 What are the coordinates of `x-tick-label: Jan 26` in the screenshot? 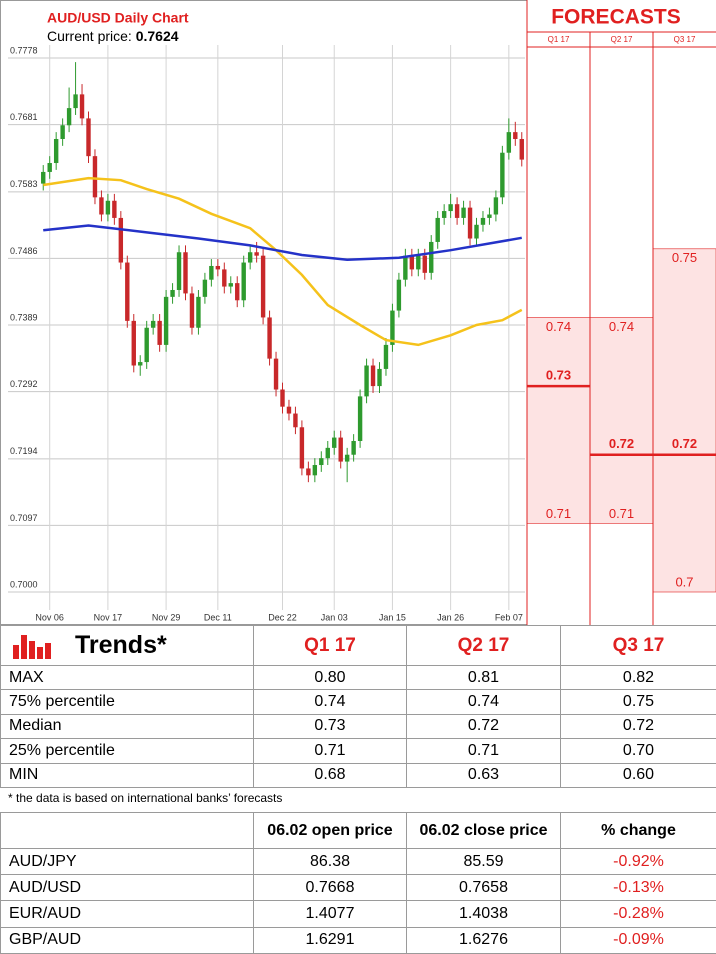 It's located at (450, 617).